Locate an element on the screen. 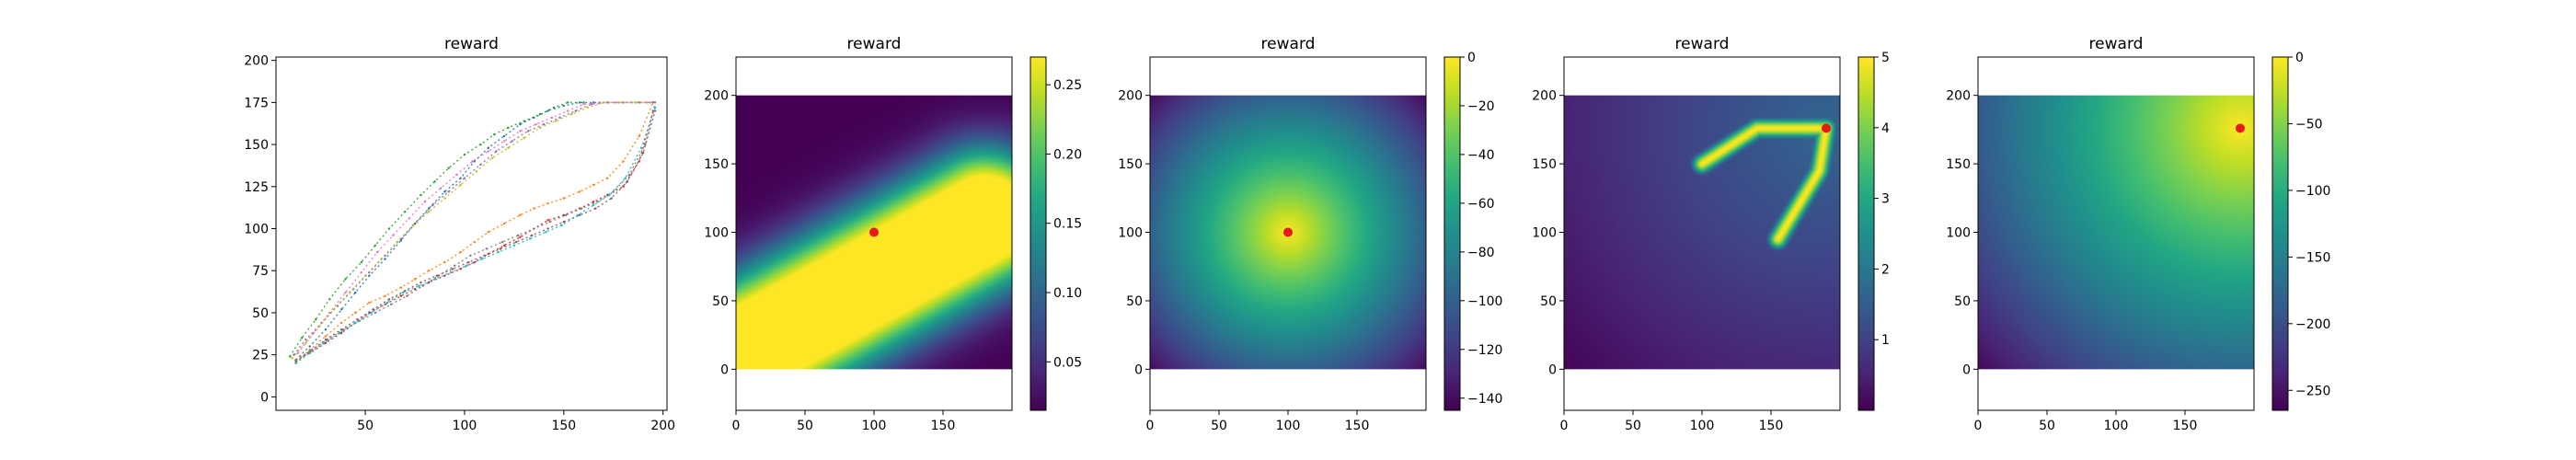 The width and height of the screenshot is (2576, 460). colorbar-image is located at coordinates (1038, 233).